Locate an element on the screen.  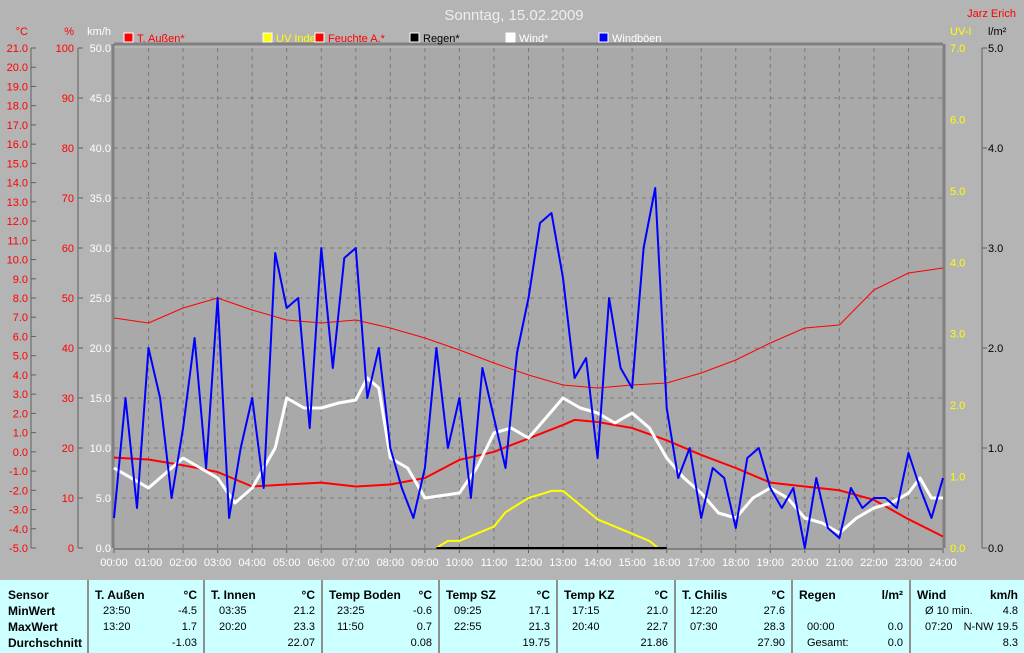
legend-label: T. Außen* is located at coordinates (161, 39).